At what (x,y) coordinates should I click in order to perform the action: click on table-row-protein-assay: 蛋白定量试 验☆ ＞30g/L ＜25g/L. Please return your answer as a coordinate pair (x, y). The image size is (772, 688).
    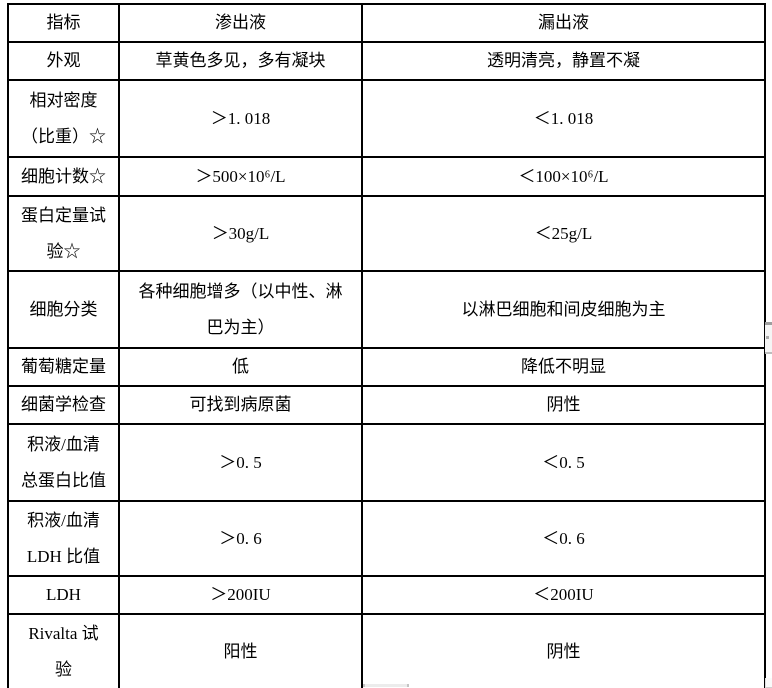
    Looking at the image, I should click on (386, 233).